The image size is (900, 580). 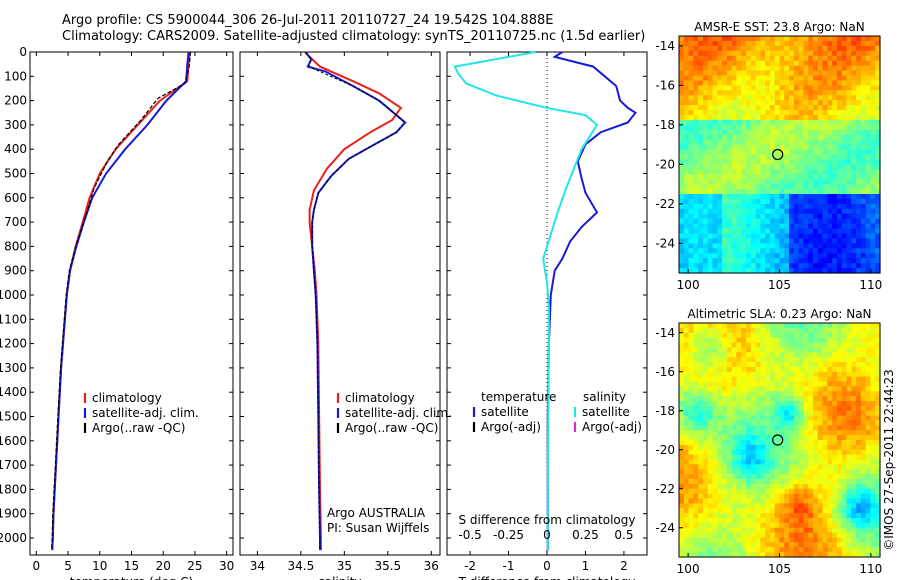 What do you see at coordinates (13, 465) in the screenshot?
I see `temperature-ytick-label: 1700` at bounding box center [13, 465].